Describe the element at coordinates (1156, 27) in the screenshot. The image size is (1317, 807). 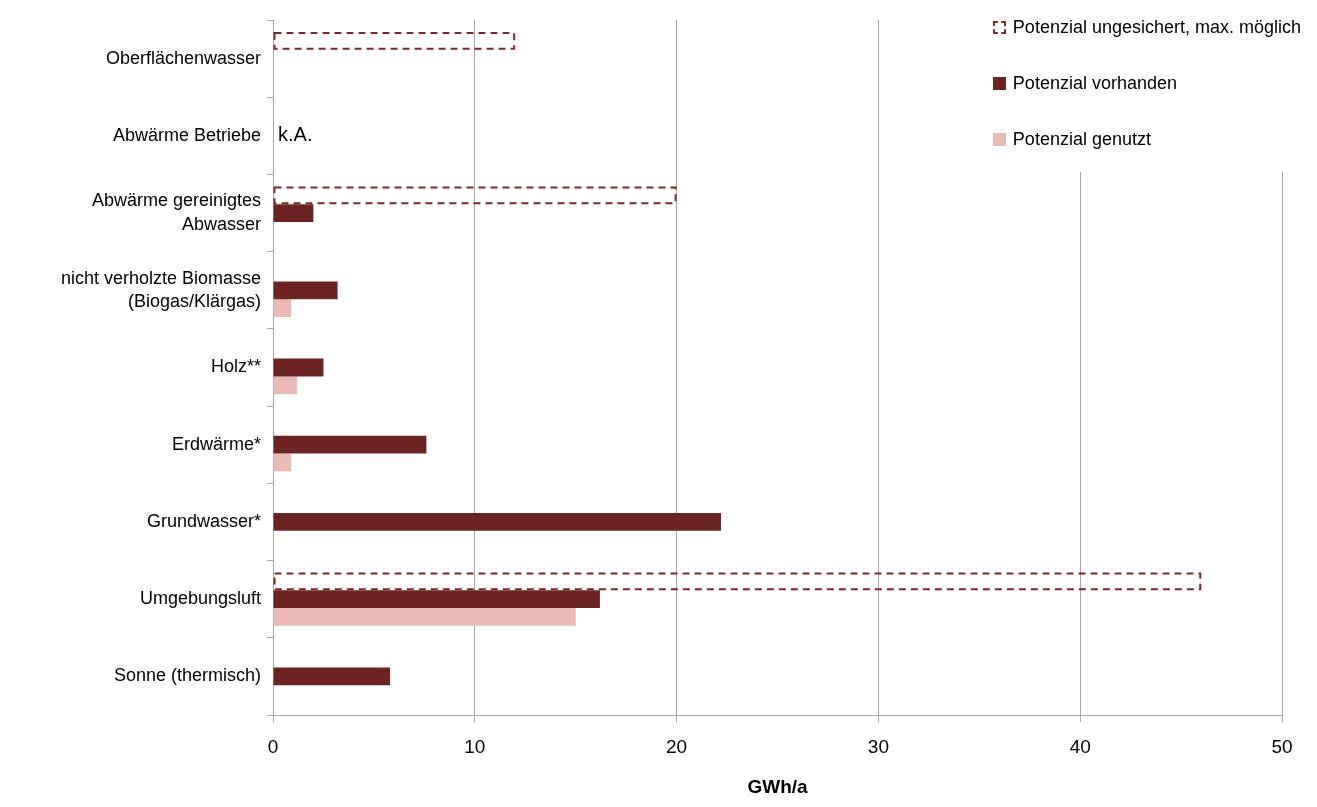
I see `legend-label: Potenzial ungesichert, max. möglich` at that location.